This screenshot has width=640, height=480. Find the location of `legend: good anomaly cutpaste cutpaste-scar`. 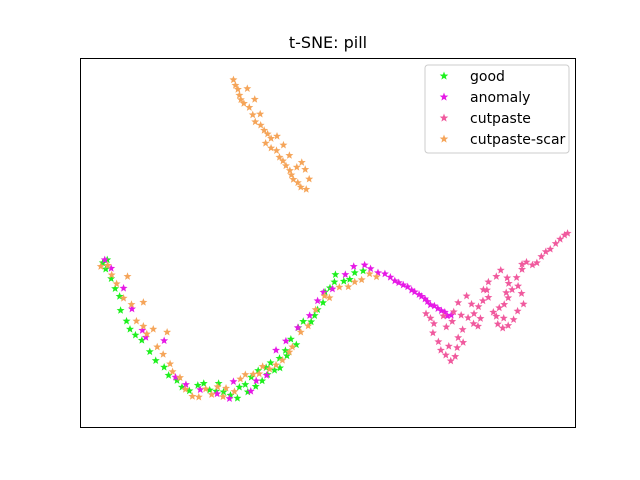

legend: good anomaly cutpaste cutpaste-scar is located at coordinates (497, 109).